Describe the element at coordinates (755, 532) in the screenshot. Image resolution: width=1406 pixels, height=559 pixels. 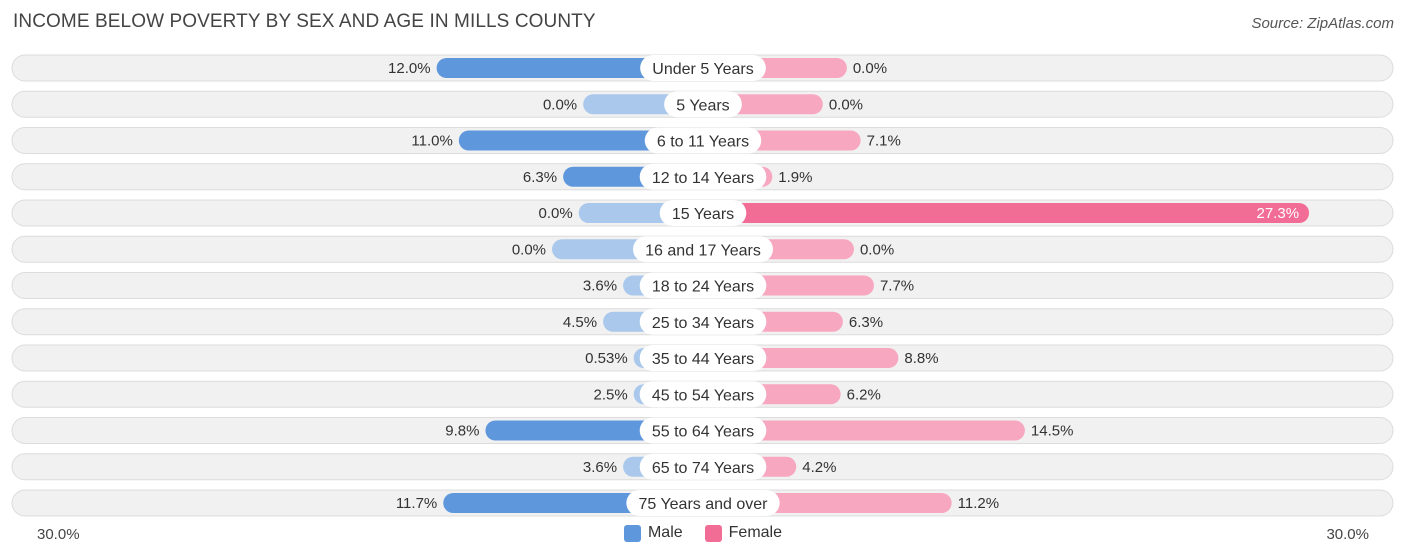
I see `legend-label-female: Female` at that location.